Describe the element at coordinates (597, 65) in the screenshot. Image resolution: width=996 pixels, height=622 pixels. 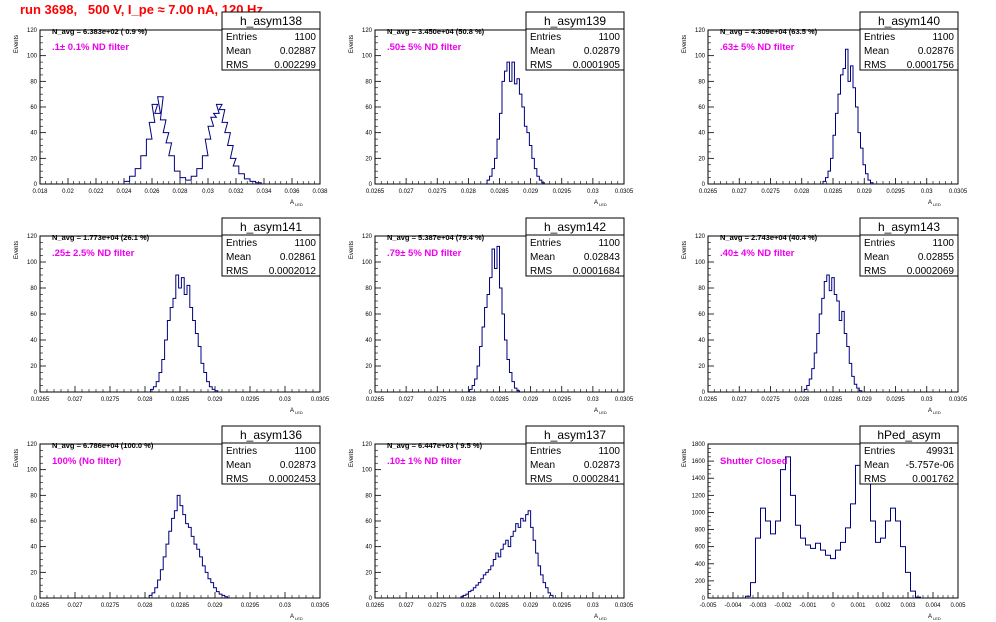
I see `stats-value: 0.0001905` at that location.